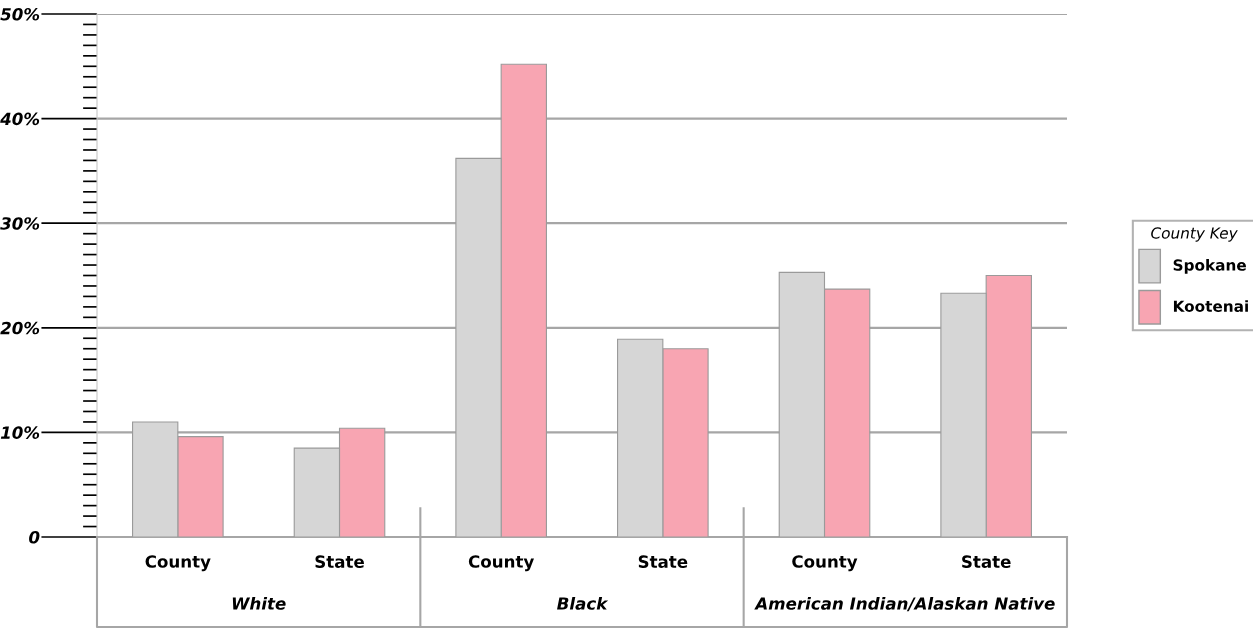 The height and width of the screenshot is (639, 1253). Describe the element at coordinates (20, 14) in the screenshot. I see `y-tick-label: 50%` at that location.